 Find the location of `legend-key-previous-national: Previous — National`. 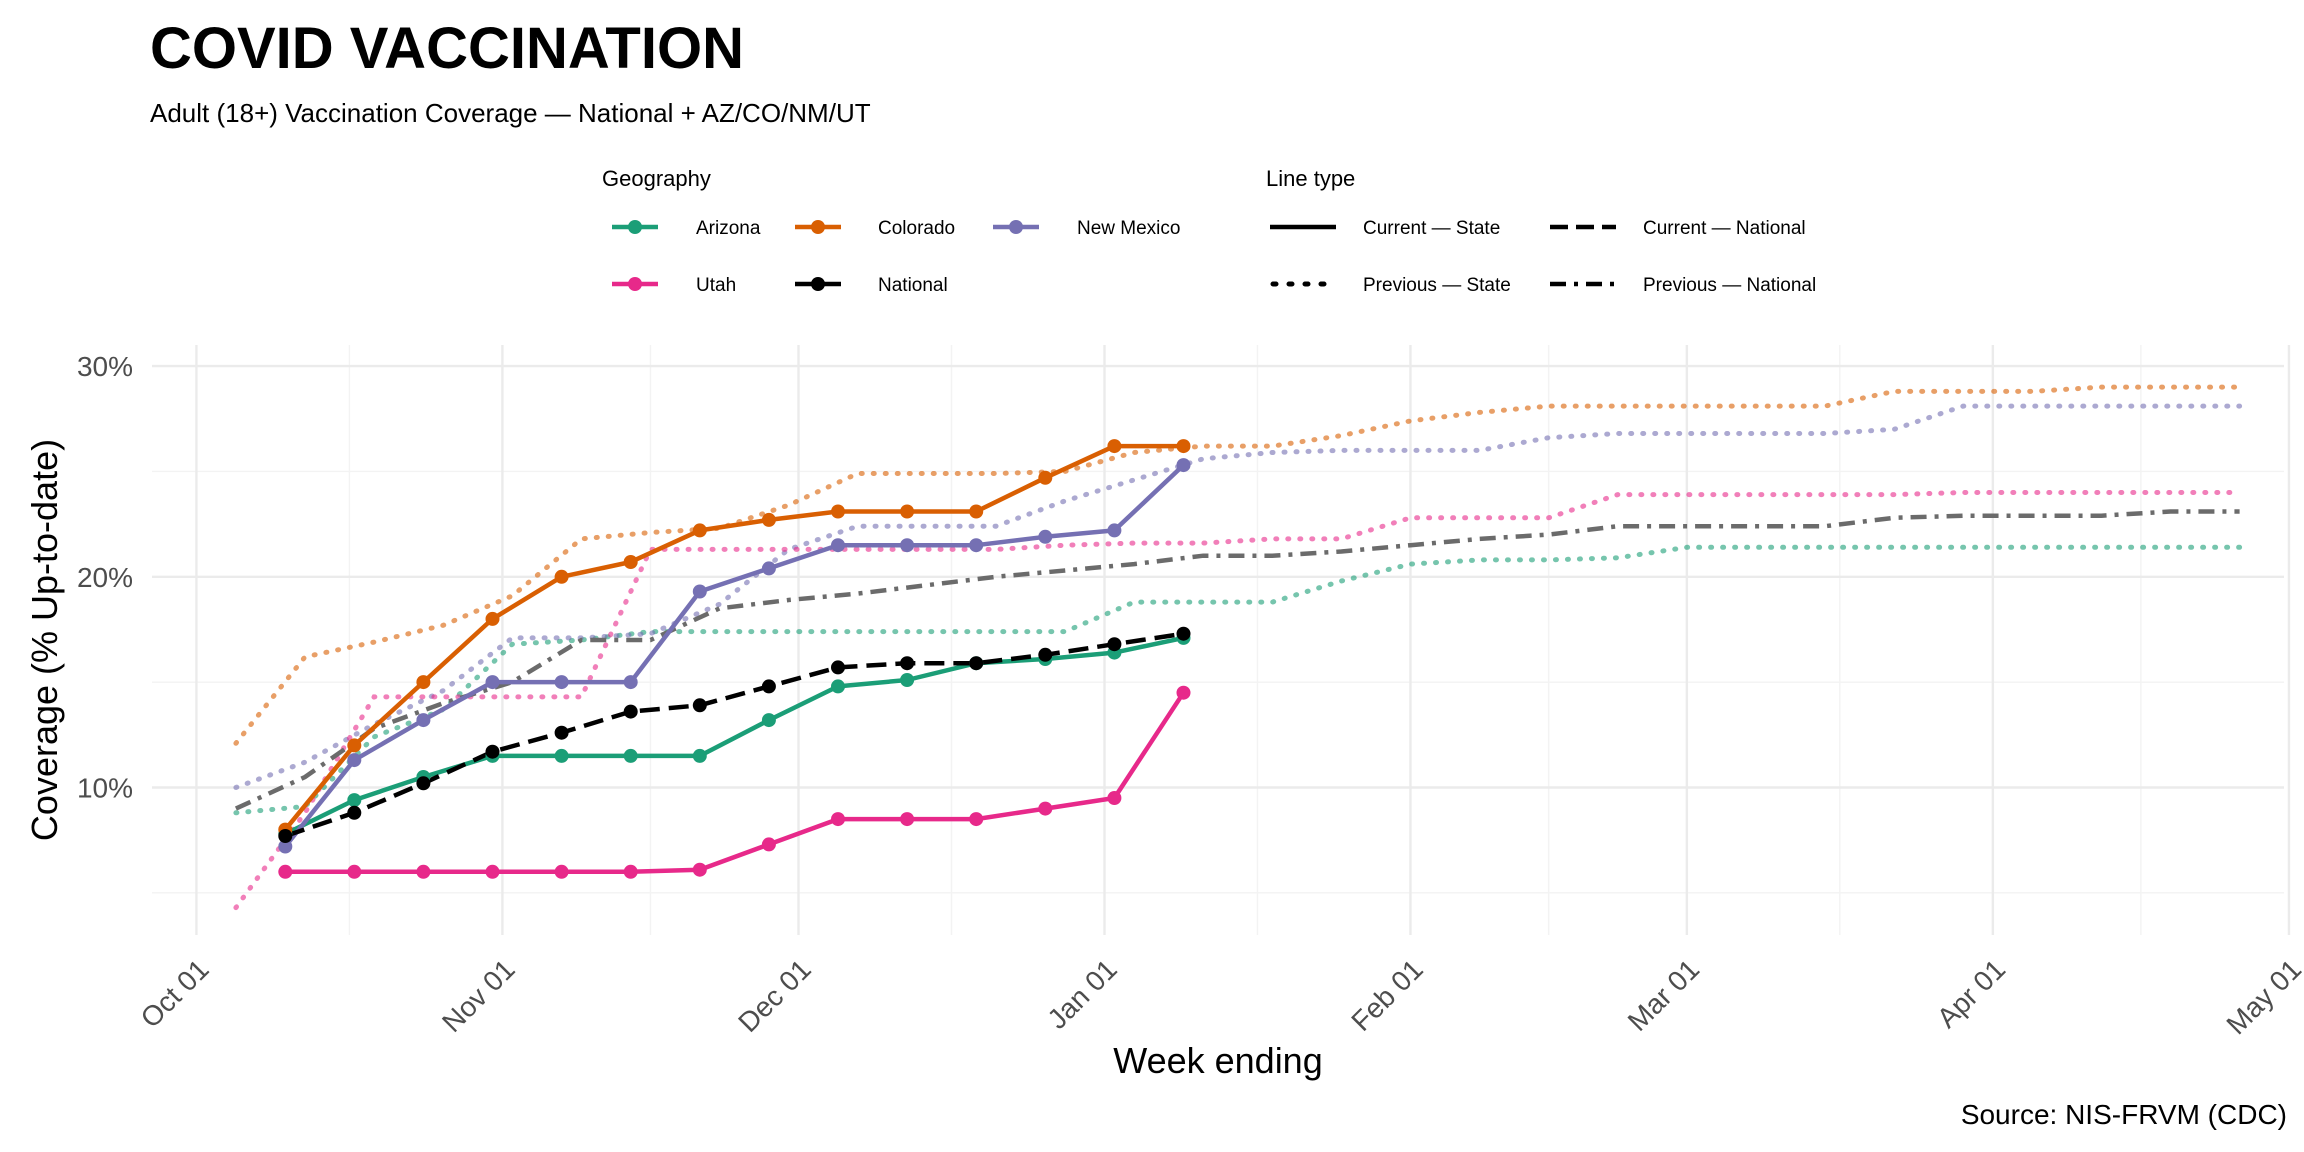

legend-key-previous-national: Previous — National is located at coordinates (1683, 285).